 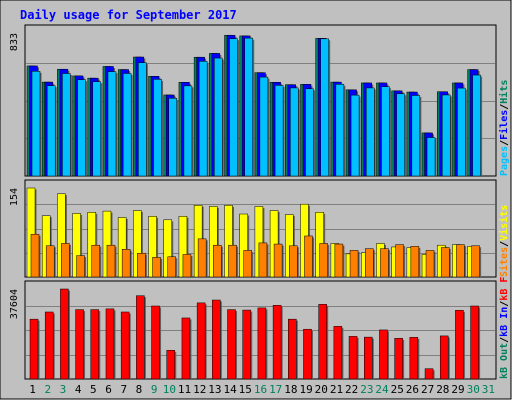 What do you see at coordinates (32, 389) in the screenshot?
I see `x-tick-label: 1` at bounding box center [32, 389].